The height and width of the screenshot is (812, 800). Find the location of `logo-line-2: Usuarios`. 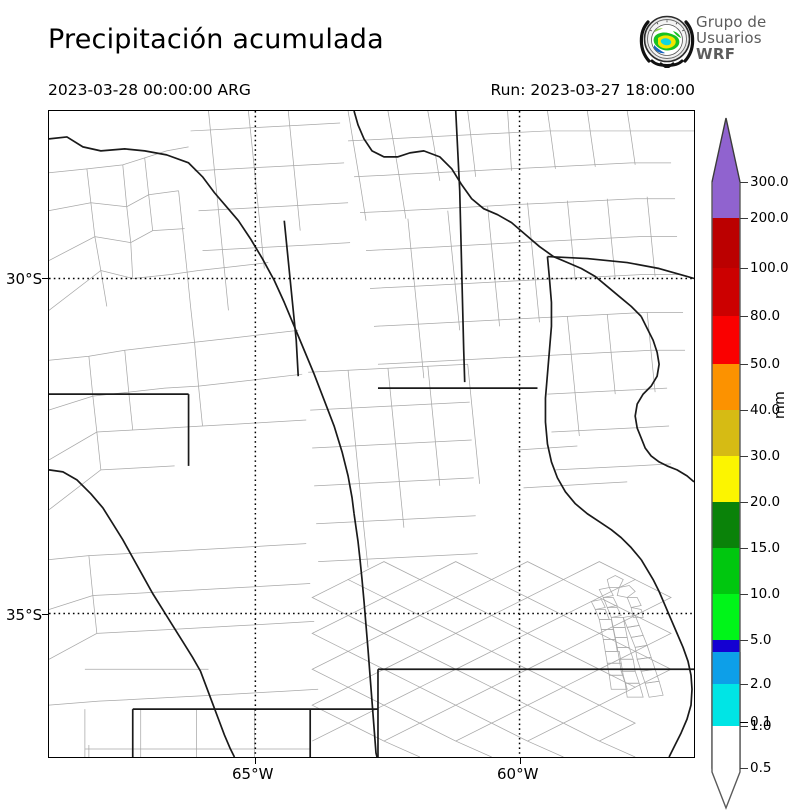

logo-line-2: Usuarios is located at coordinates (729, 38).